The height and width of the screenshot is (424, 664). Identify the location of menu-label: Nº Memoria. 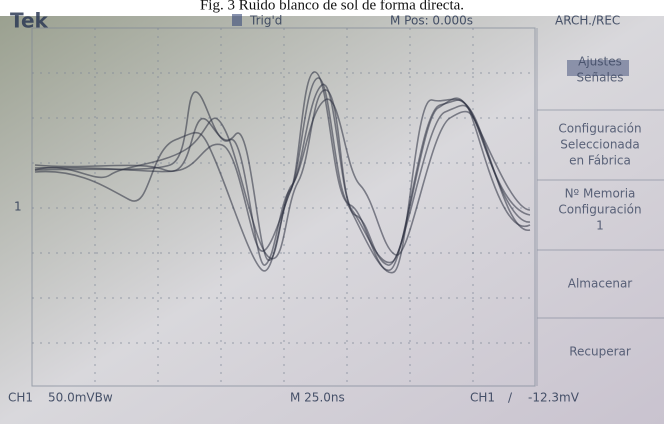
(600, 194).